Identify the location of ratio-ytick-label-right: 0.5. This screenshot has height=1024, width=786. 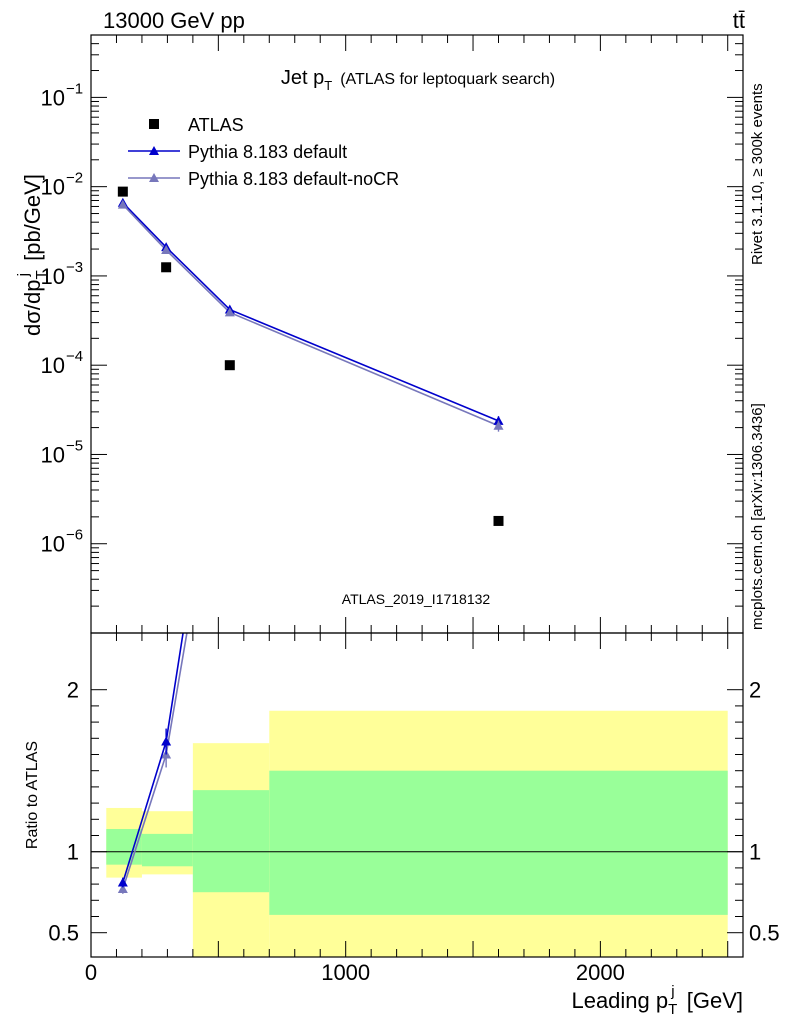
(764, 933).